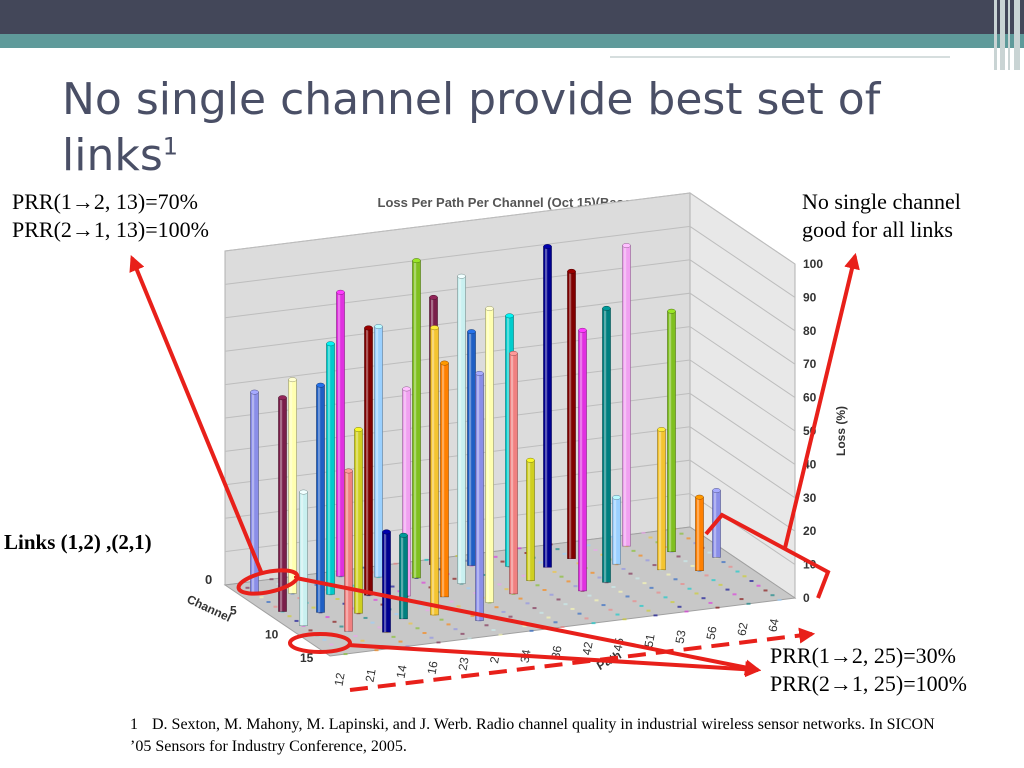  I want to click on channel-tick-label: 10, so click(272, 634).